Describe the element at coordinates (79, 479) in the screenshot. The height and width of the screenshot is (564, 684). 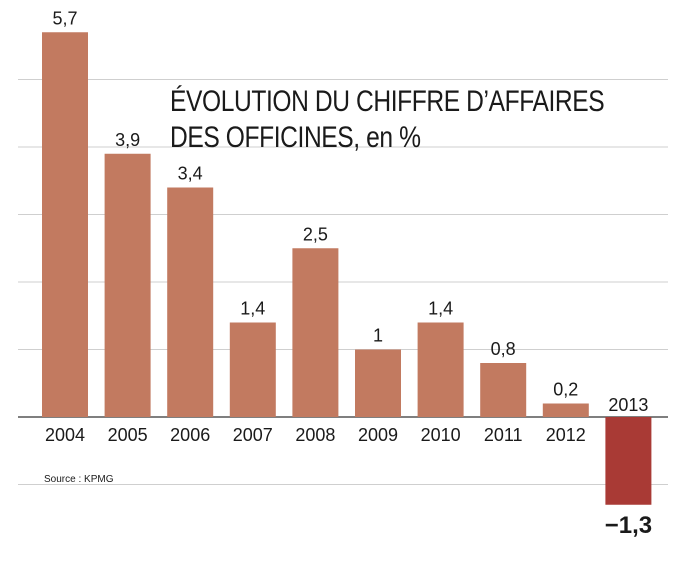
I see `source-note: Source : KPMG` at that location.